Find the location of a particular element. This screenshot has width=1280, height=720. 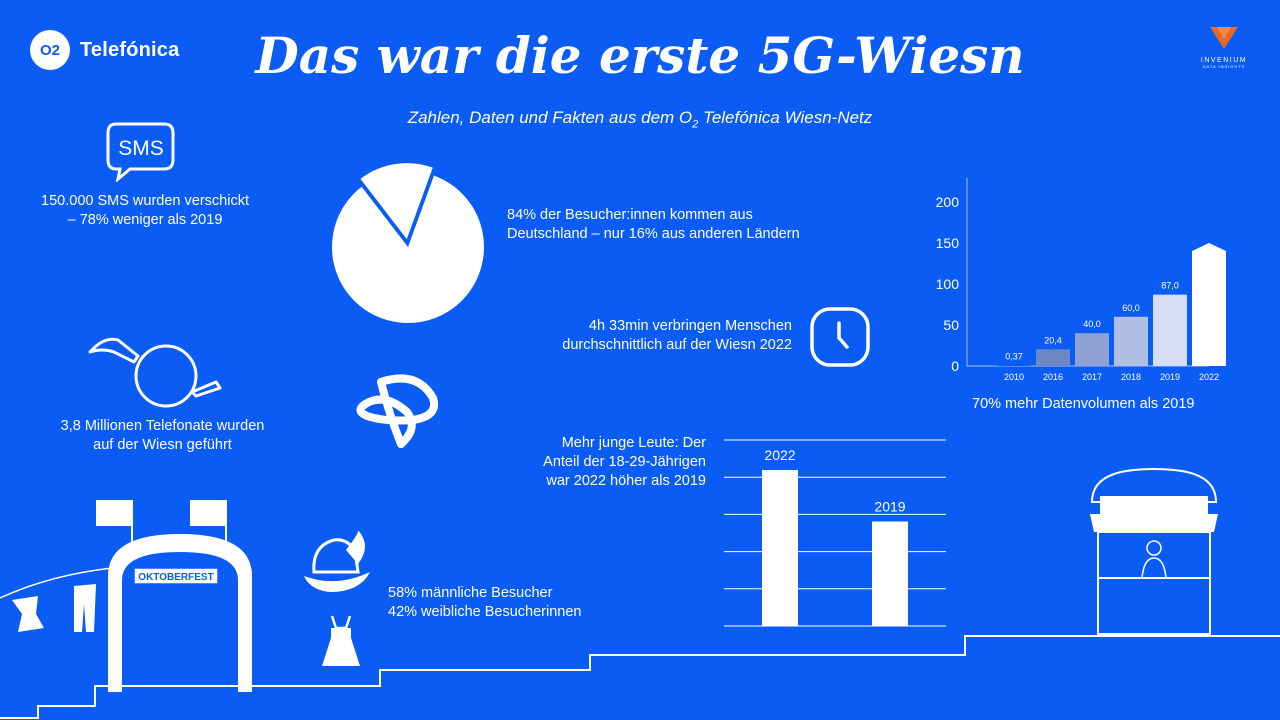

sms-fact-line1: 150.000 SMS wurden verschickt is located at coordinates (145, 201).